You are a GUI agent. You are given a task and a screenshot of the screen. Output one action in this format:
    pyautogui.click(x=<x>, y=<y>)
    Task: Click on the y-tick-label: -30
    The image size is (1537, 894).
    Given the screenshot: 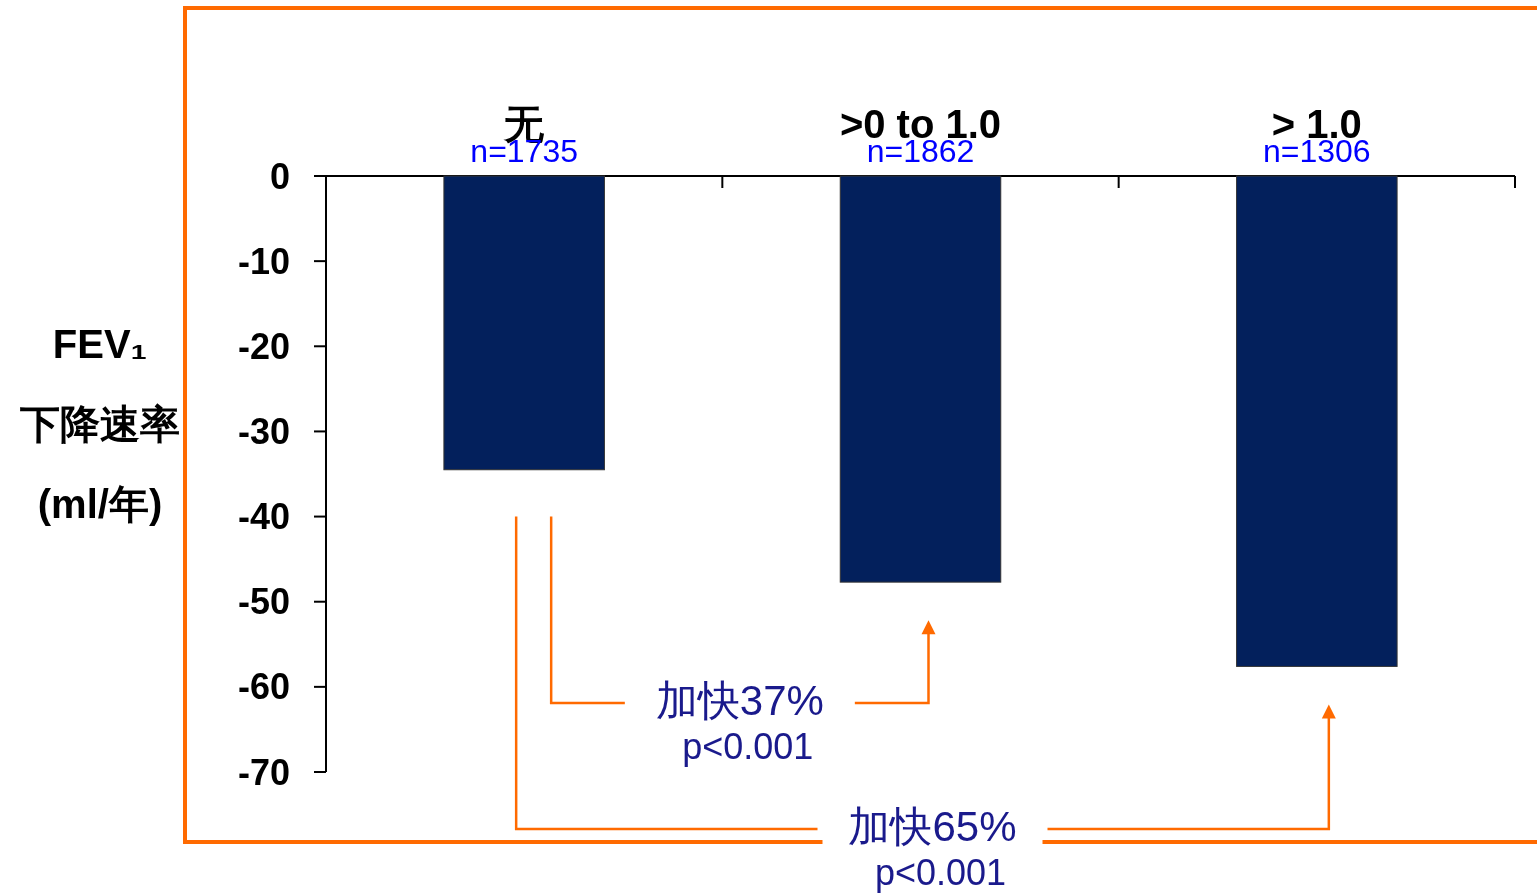 What is the action you would take?
    pyautogui.click(x=263, y=431)
    